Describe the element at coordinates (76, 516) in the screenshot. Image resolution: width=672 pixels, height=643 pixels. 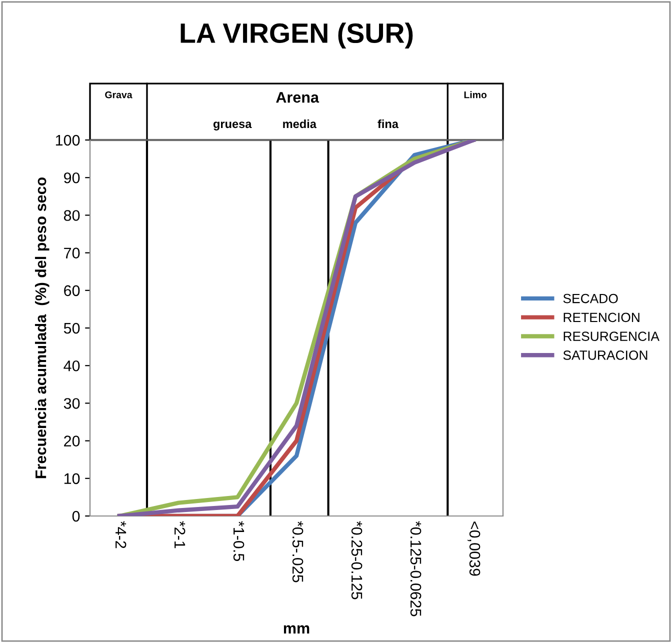
I see `y-tick-label: 0` at that location.